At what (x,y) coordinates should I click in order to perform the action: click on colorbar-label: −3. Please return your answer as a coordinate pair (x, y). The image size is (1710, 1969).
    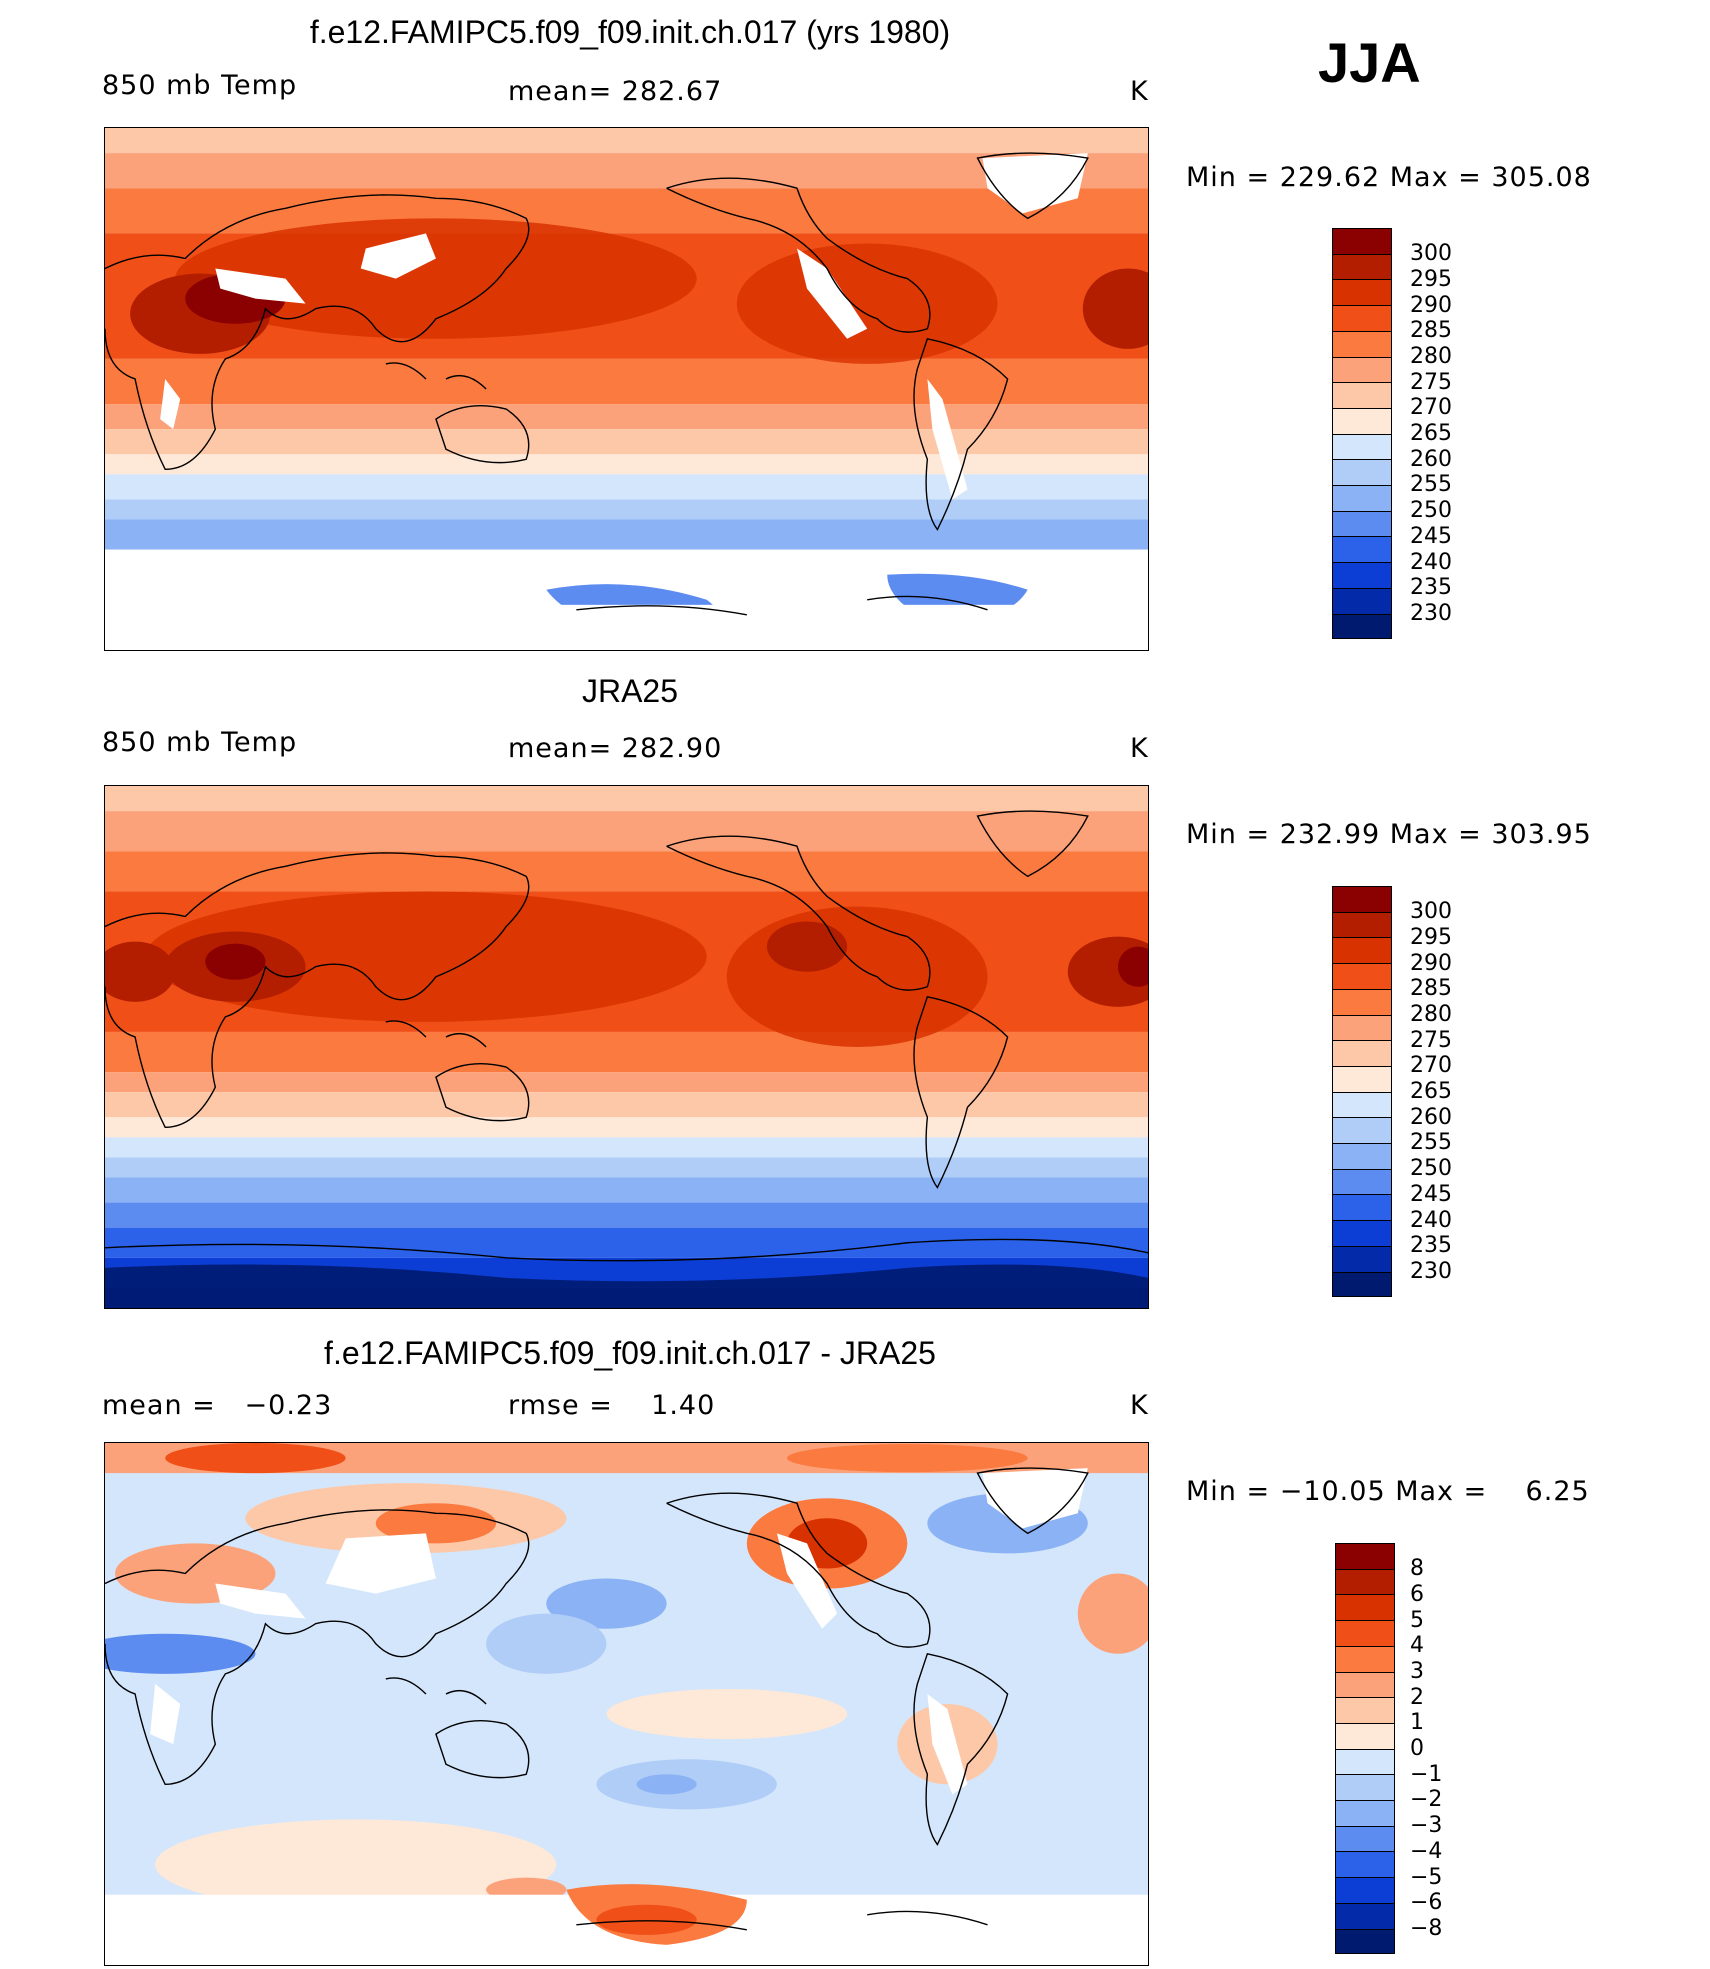
    Looking at the image, I should click on (1426, 1825).